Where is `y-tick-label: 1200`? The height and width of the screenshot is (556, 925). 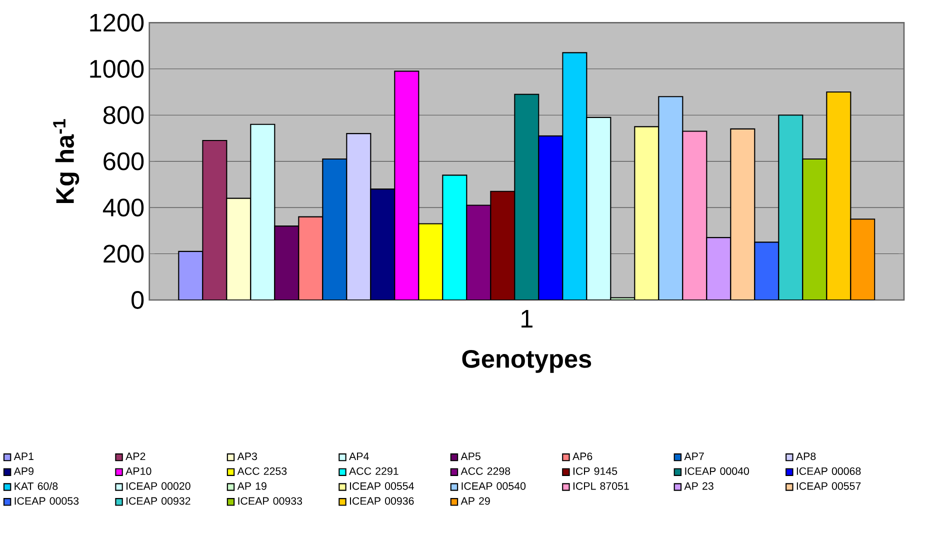 y-tick-label: 1200 is located at coordinates (117, 23).